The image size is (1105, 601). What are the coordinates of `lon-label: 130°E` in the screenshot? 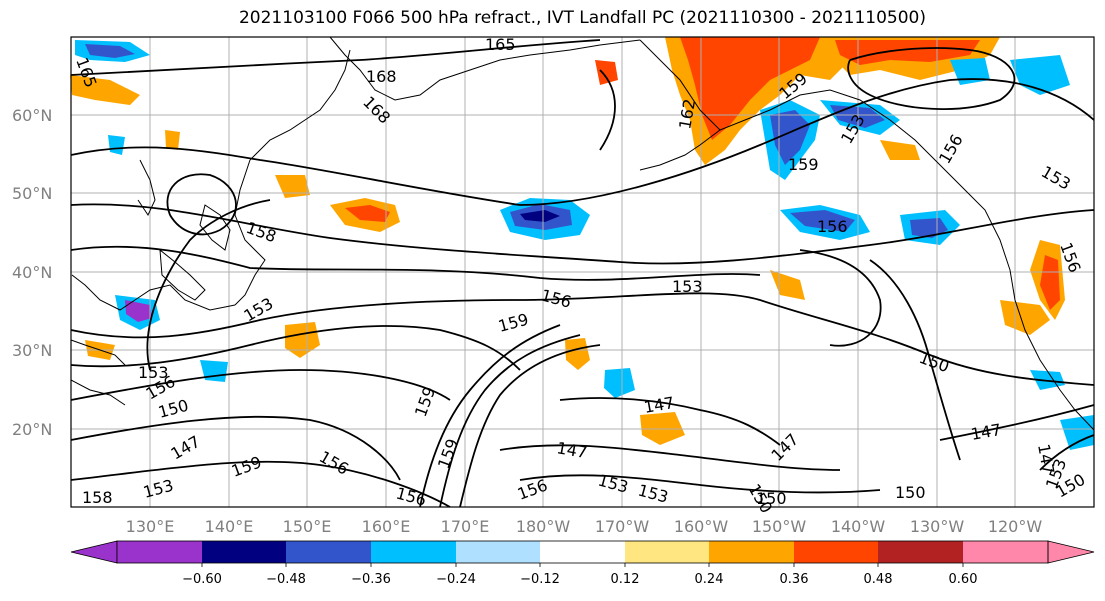 It's located at (150, 526).